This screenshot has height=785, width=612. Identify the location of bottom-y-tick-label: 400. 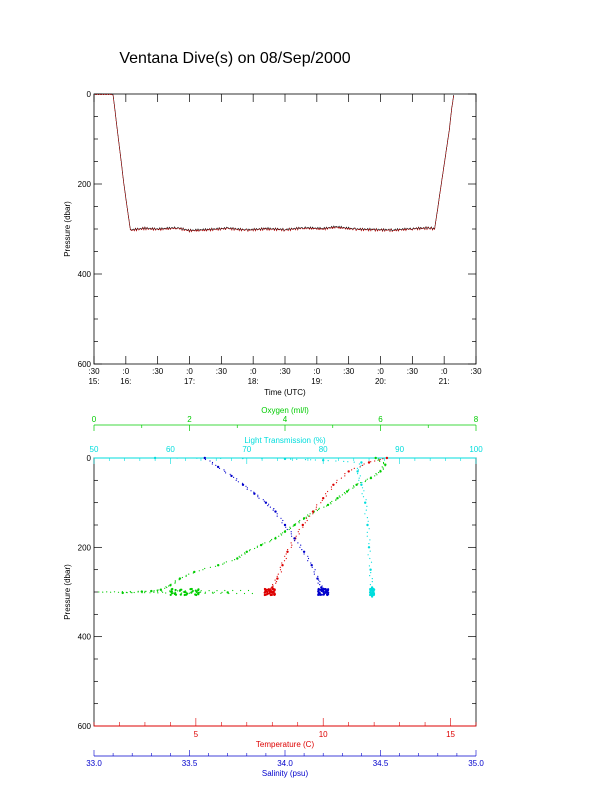
(85, 637).